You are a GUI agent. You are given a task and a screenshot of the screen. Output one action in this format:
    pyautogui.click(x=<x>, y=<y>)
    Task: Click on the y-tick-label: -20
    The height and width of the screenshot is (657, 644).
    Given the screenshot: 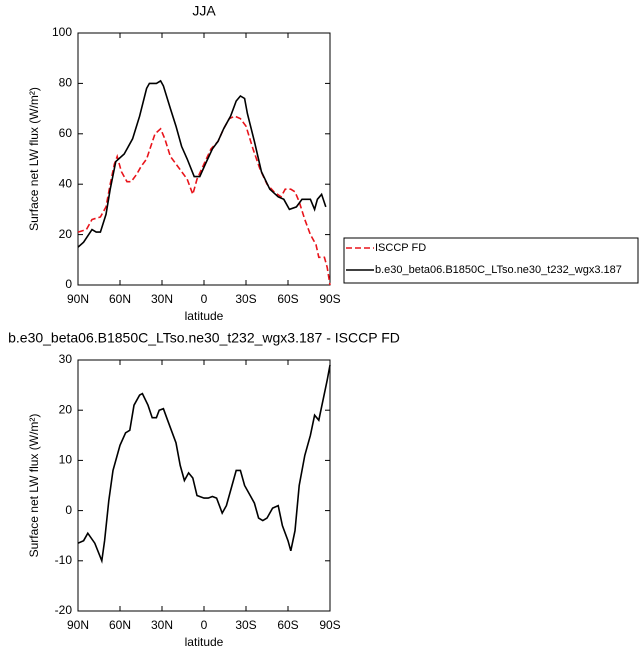 What is the action you would take?
    pyautogui.click(x=64, y=610)
    